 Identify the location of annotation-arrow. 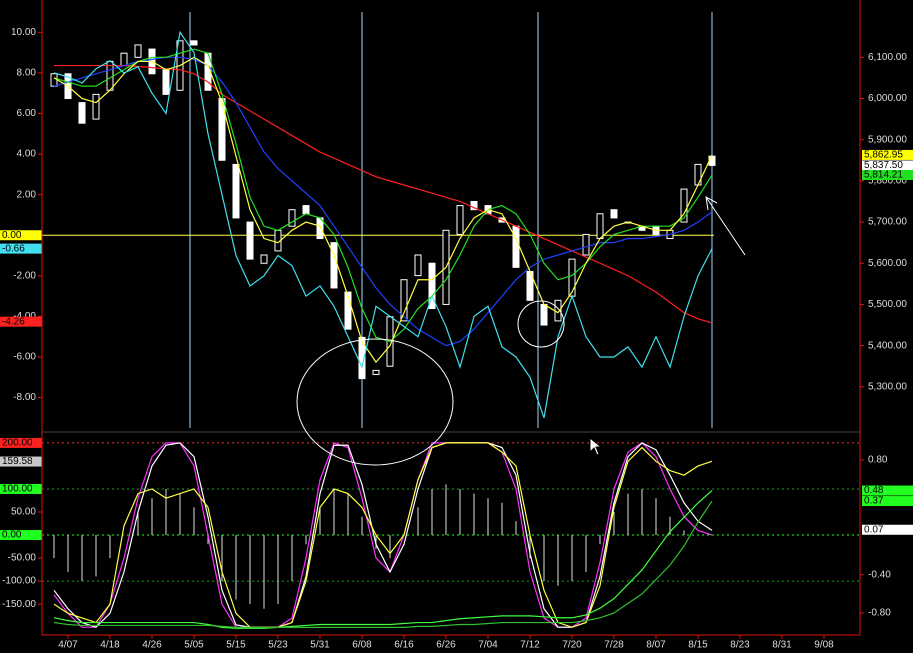
(725, 226).